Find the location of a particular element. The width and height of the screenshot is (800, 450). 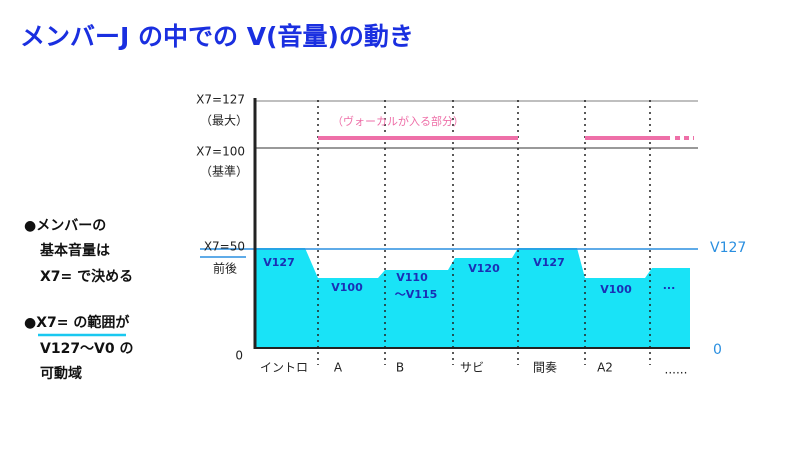

segment-label: サビ is located at coordinates (472, 368).